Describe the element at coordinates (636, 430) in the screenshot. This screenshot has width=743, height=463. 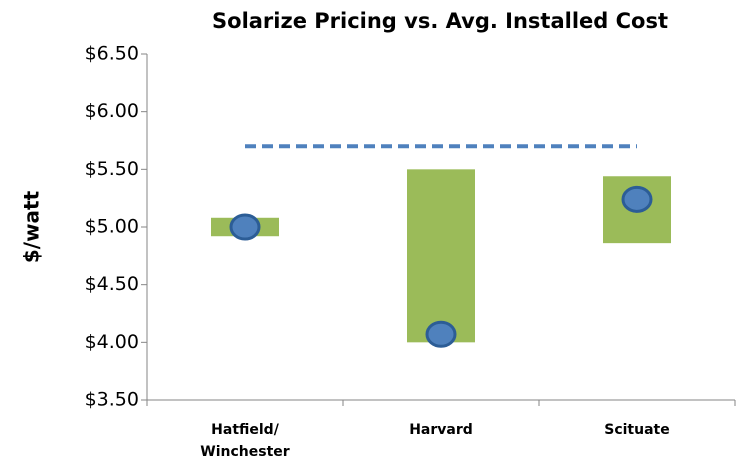
I see `x-tick-label: Scituate` at that location.